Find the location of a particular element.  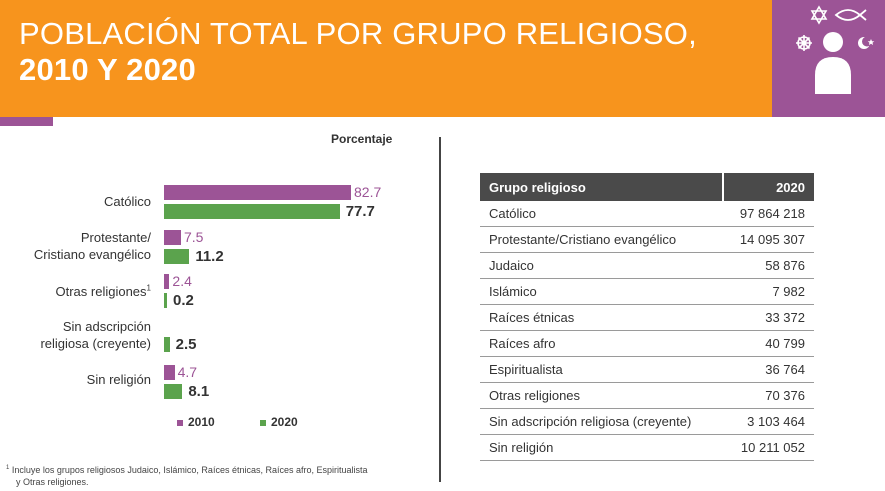

table-cell-population: 97 864 218 is located at coordinates (768, 214).